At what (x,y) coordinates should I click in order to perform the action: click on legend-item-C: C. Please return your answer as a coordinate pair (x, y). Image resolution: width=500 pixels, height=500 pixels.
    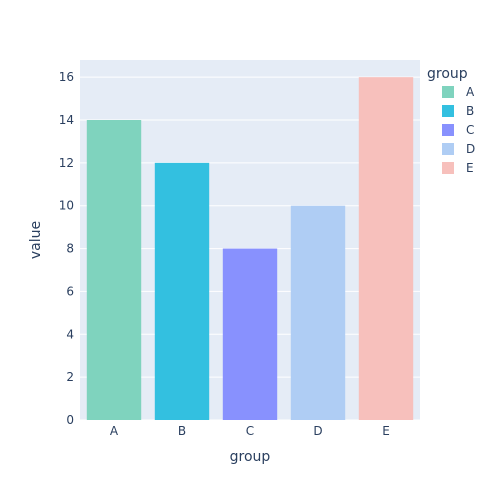
    Looking at the image, I should click on (458, 130).